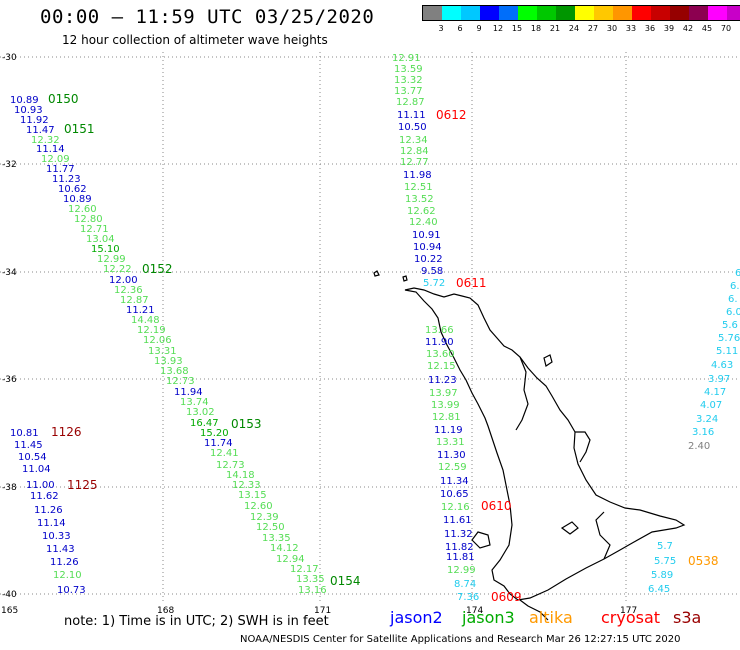 Image resolution: width=740 pixels, height=650 pixels. Describe the element at coordinates (730, 325) in the screenshot. I see `wave-height-value: 5.6` at that location.